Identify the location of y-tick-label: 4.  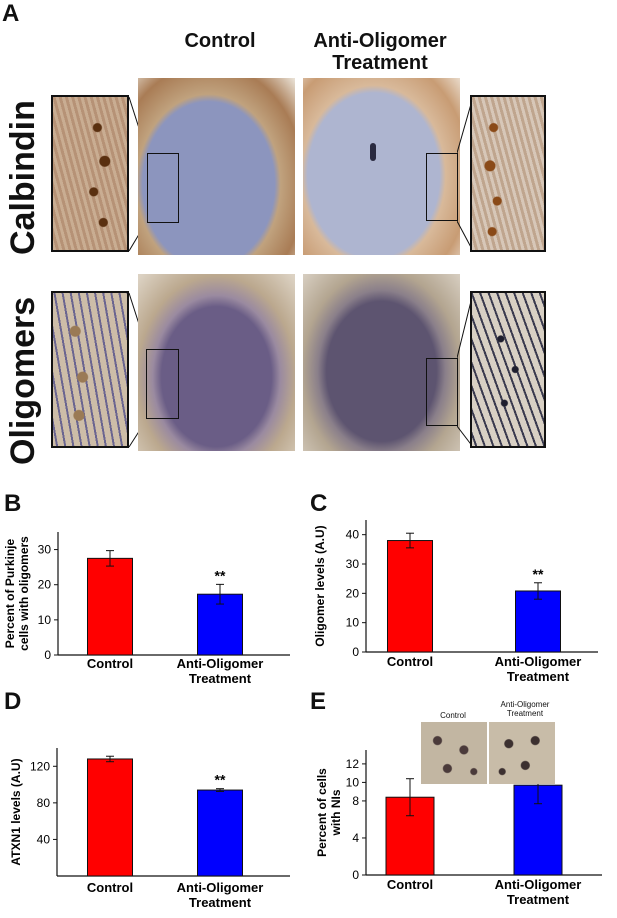
(355, 838).